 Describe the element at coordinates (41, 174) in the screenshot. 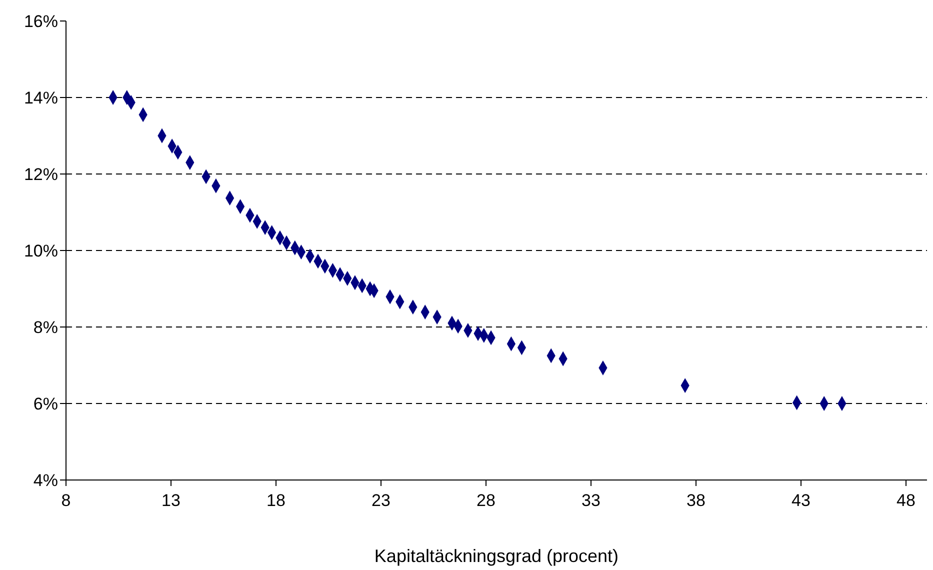

I see `y-tick-label: 12%` at that location.